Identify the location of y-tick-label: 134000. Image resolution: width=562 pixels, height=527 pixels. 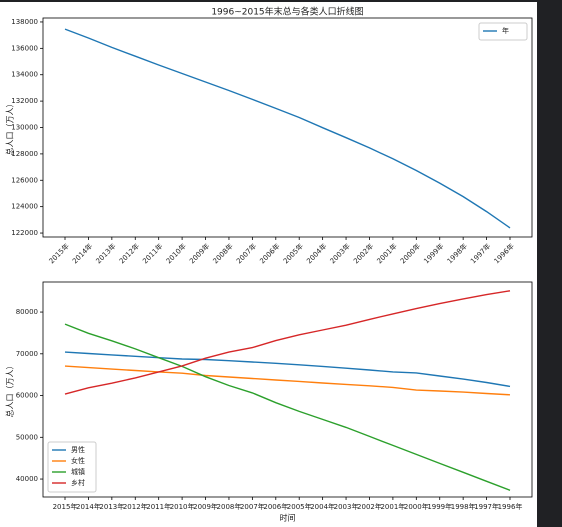
(24, 75).